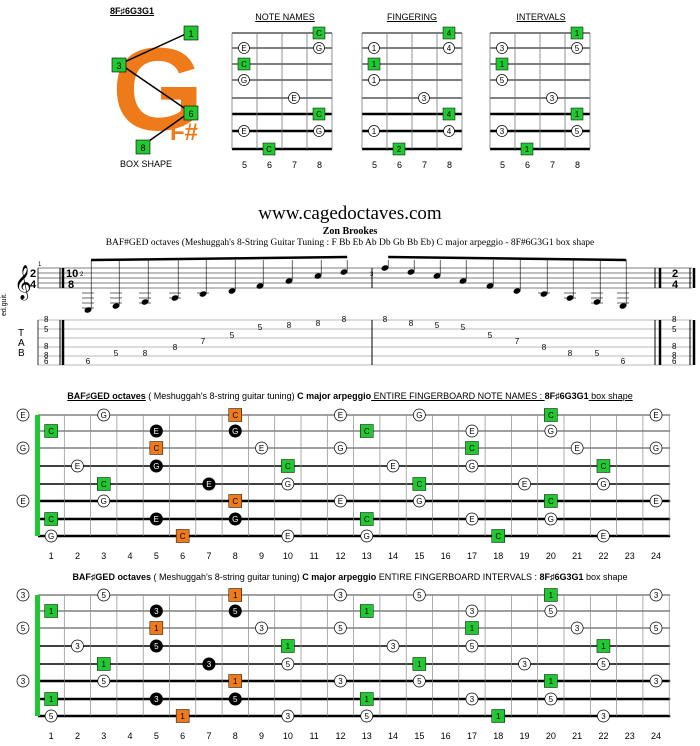 This screenshot has height=746, width=700. What do you see at coordinates (446, 736) in the screenshot?
I see `fret-number: 16` at bounding box center [446, 736].